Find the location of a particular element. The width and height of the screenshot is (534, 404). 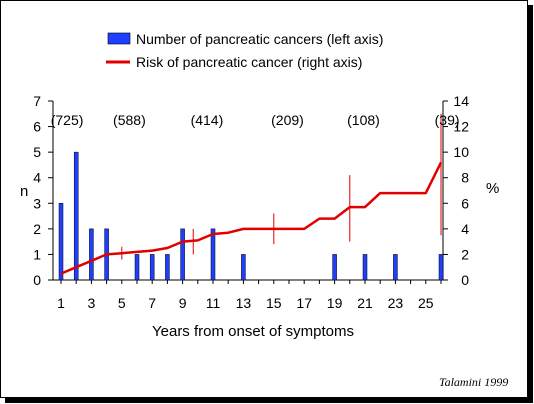

x-tick-label: 5 is located at coordinates (122, 303).